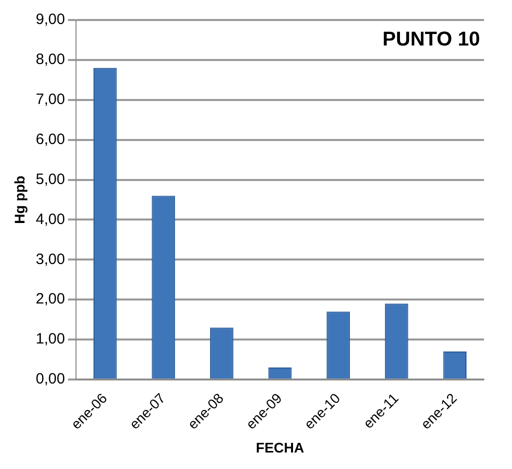  What do you see at coordinates (50, 179) in the screenshot?
I see `y-tick-label: 5,00` at bounding box center [50, 179].